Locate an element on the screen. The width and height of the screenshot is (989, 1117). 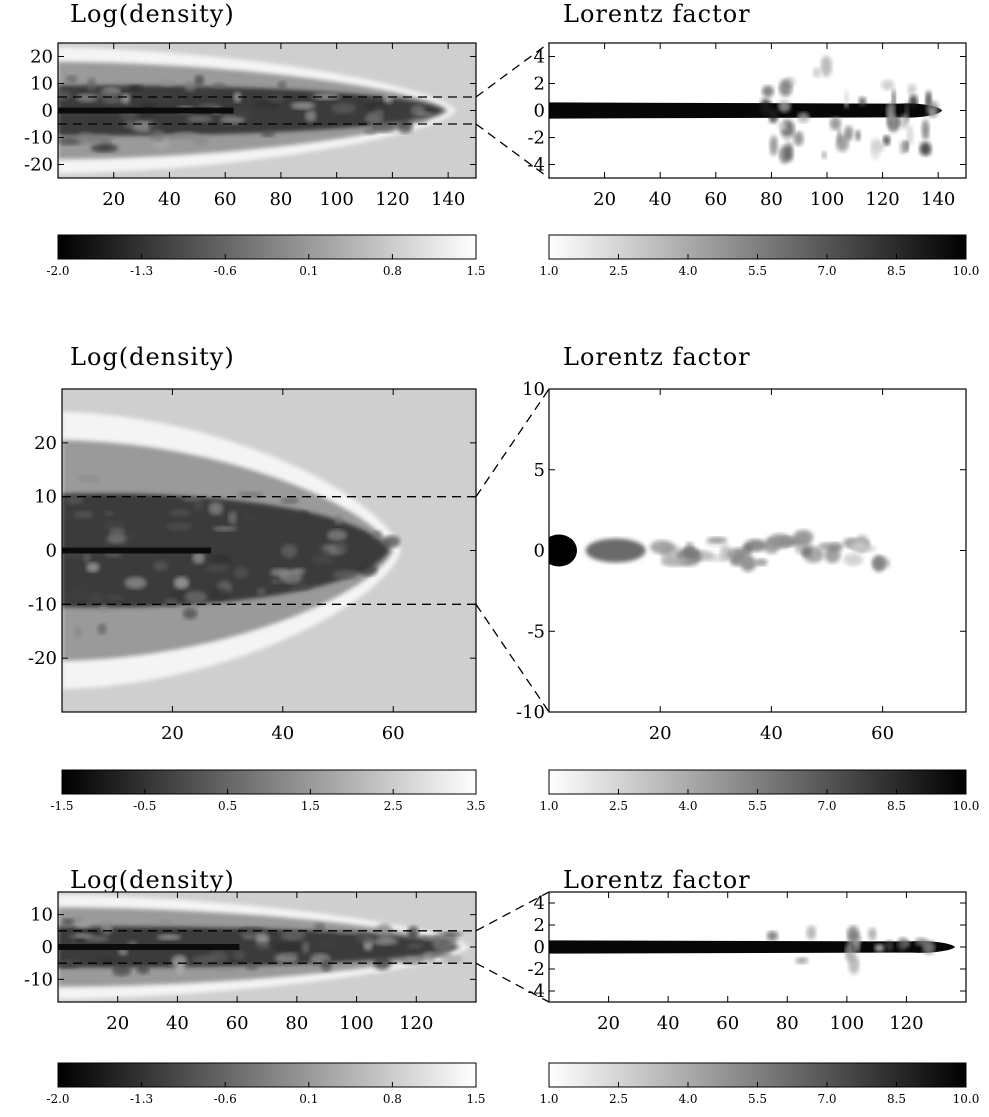
density-colorbar: -2.0 -1.3 -0.6 0.1 0.8 1.5 is located at coordinates (266, 256).